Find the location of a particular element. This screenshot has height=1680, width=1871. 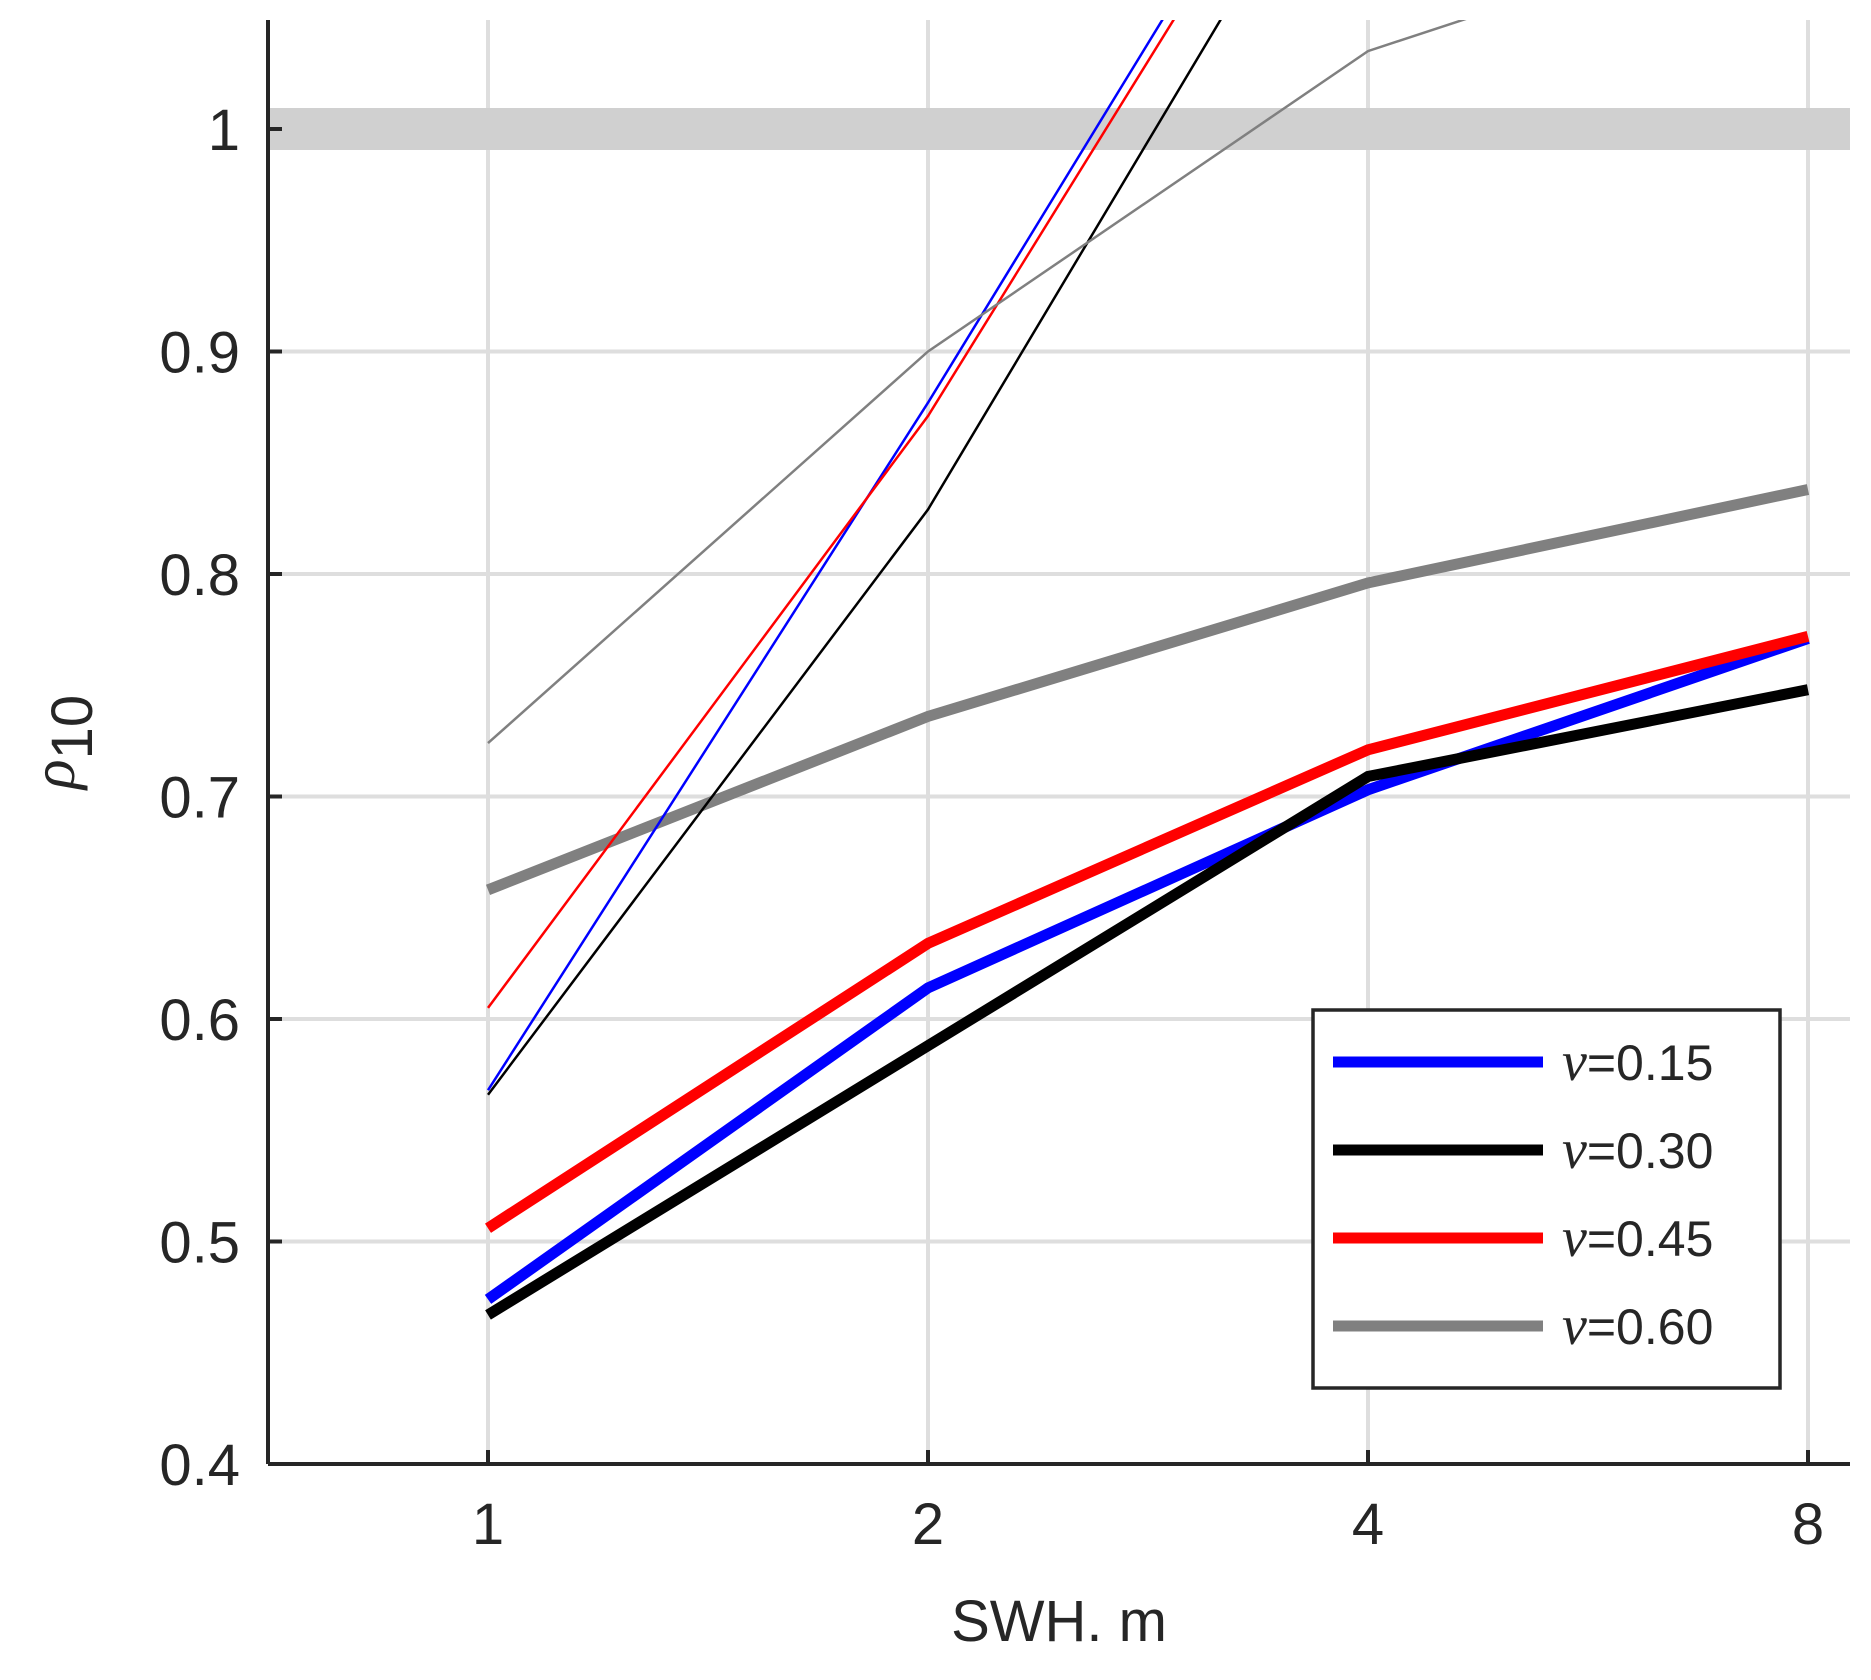

y-tick-label: 1 is located at coordinates (224, 130).